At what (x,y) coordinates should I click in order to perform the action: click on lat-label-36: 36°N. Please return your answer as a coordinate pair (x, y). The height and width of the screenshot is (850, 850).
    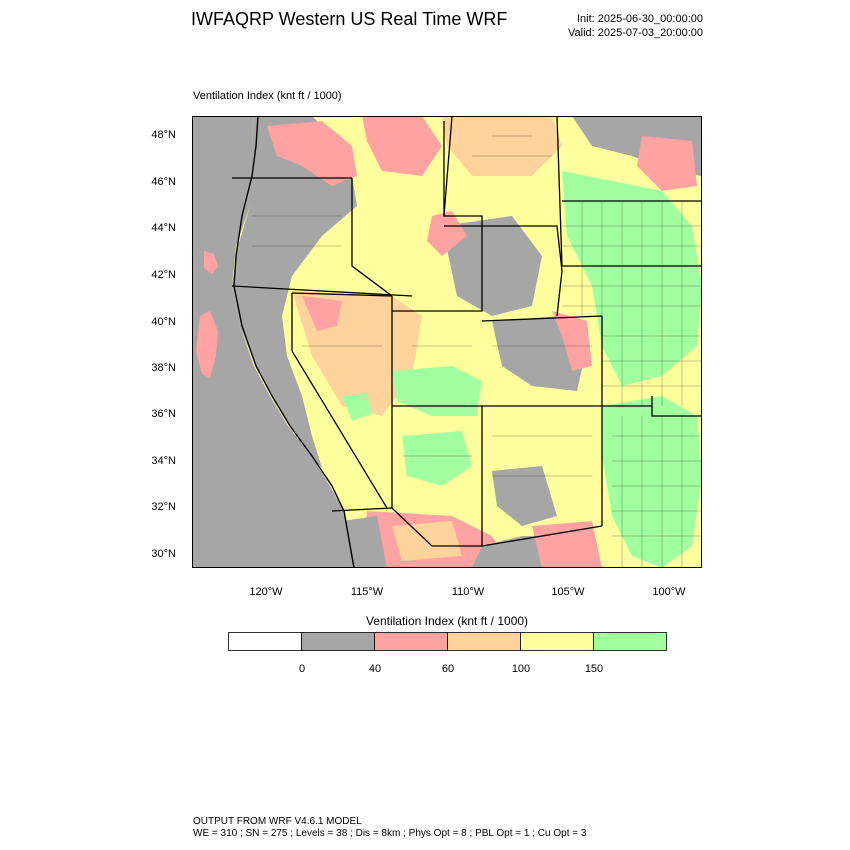
    Looking at the image, I should click on (163, 414).